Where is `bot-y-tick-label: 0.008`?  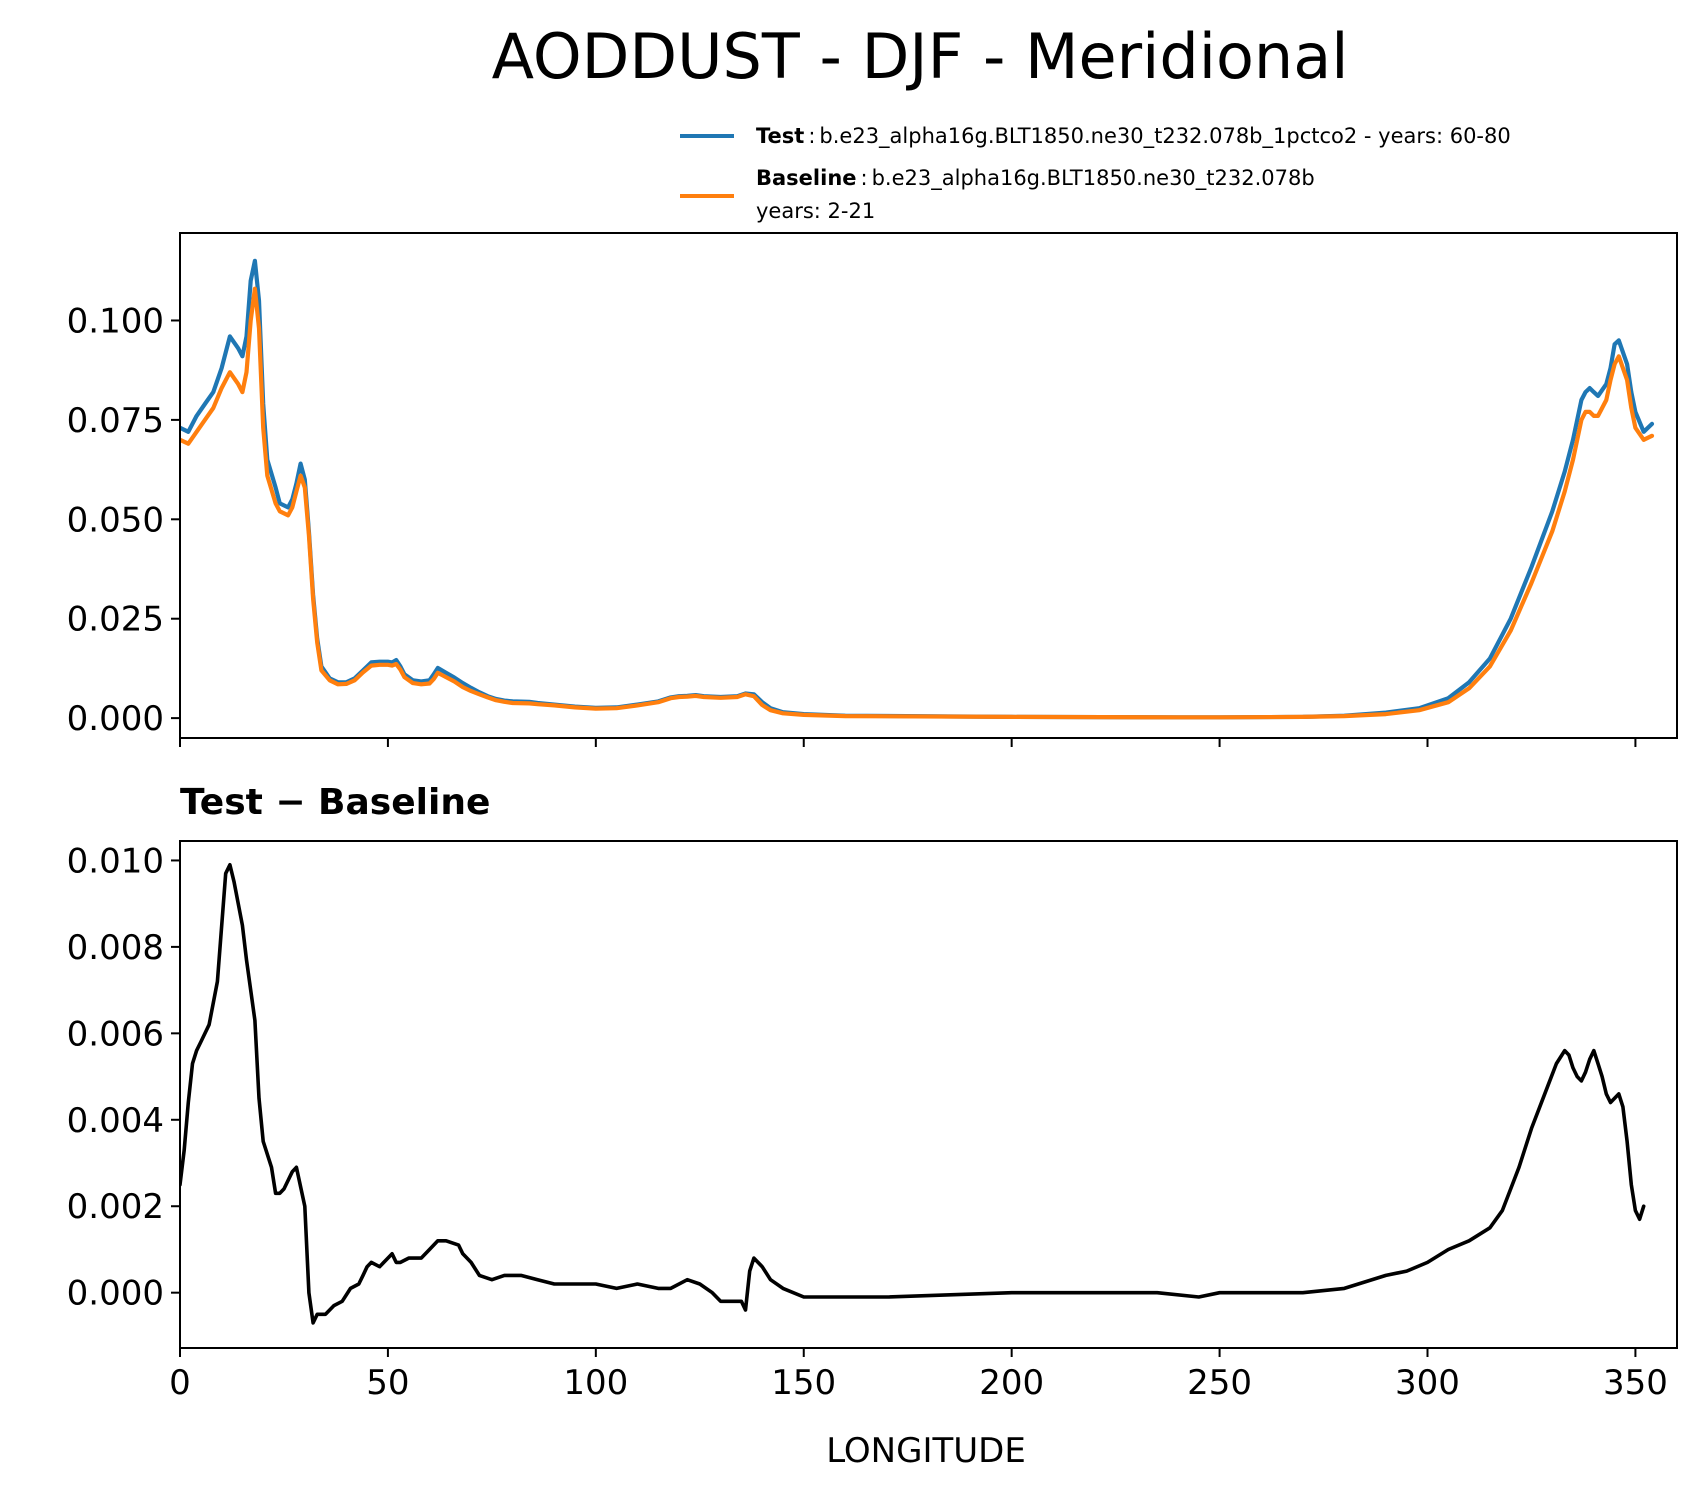 bot-y-tick-label: 0.008 is located at coordinates (115, 948).